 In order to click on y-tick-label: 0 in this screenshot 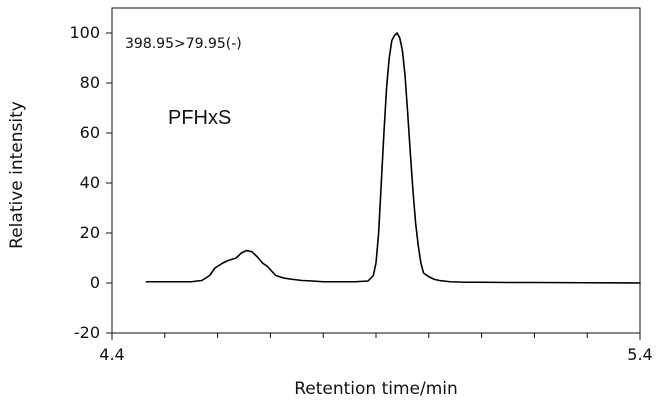, I will do `click(95, 282)`.